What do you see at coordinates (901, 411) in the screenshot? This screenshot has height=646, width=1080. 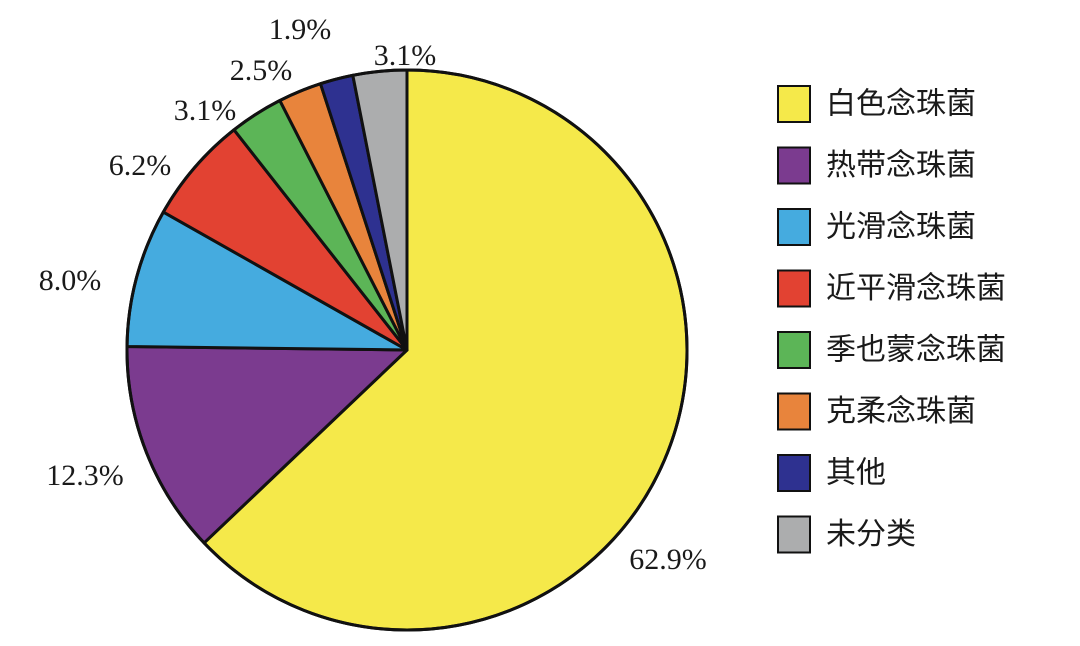 I see `legend-label: 克柔念珠菌` at bounding box center [901, 411].